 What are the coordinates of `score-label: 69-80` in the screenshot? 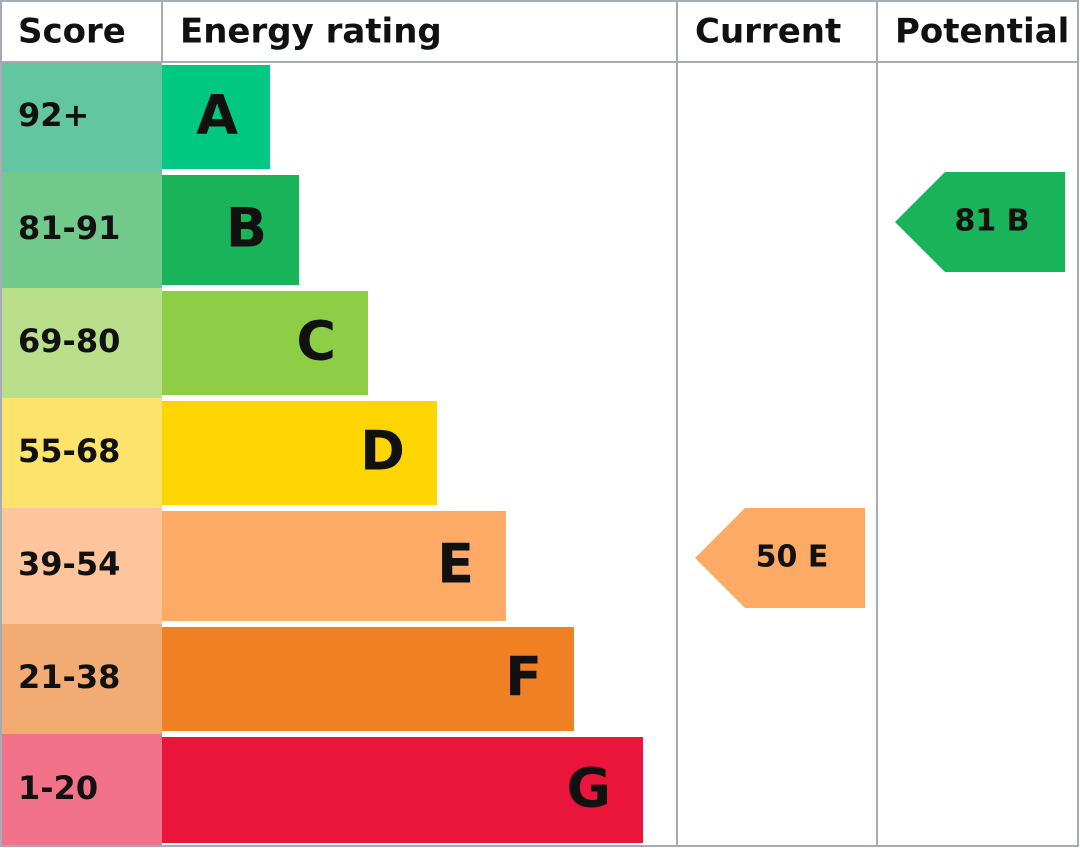 It's located at (69, 341).